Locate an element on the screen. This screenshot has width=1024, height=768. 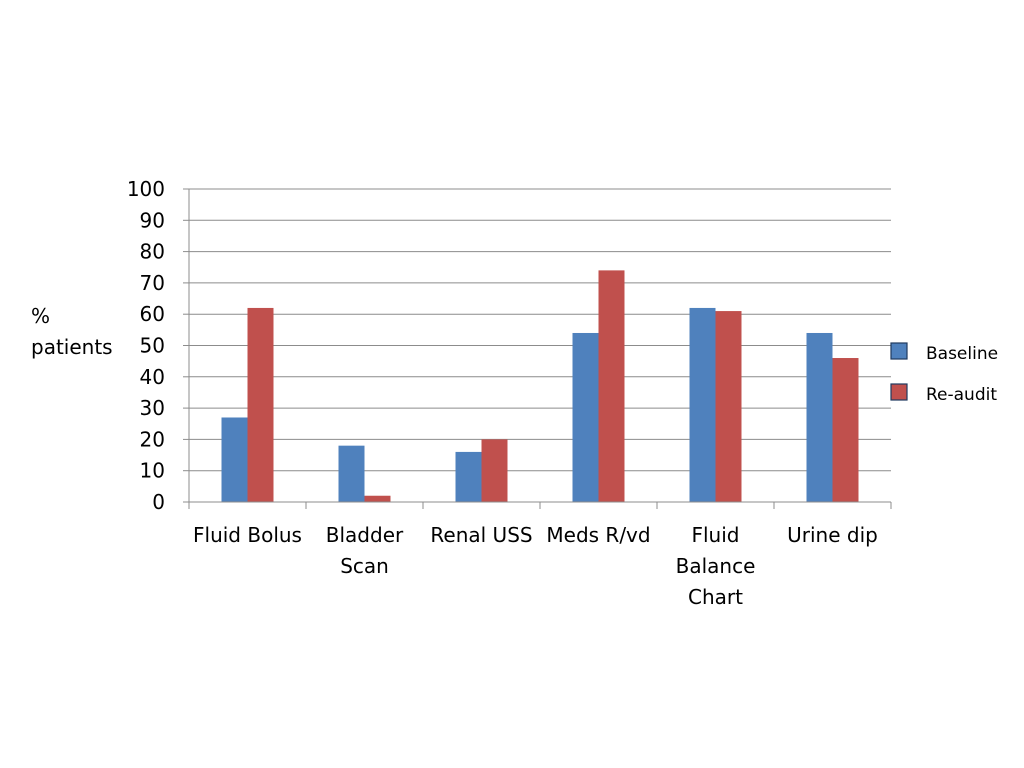
y-axis-tick-labels: 0 10 20 30 40 50 60 70 80 90 100 is located at coordinates (146, 345).